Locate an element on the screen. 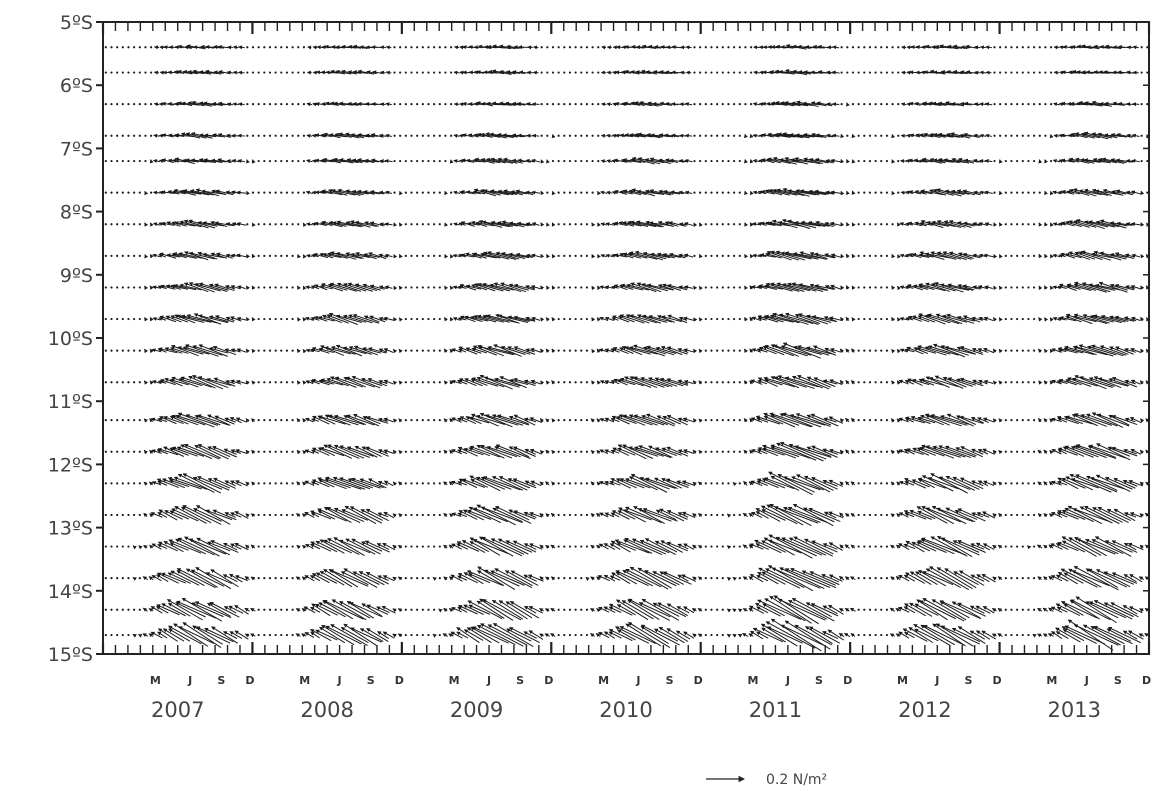 The width and height of the screenshot is (1159, 802). month-label: S is located at coordinates (520, 680).